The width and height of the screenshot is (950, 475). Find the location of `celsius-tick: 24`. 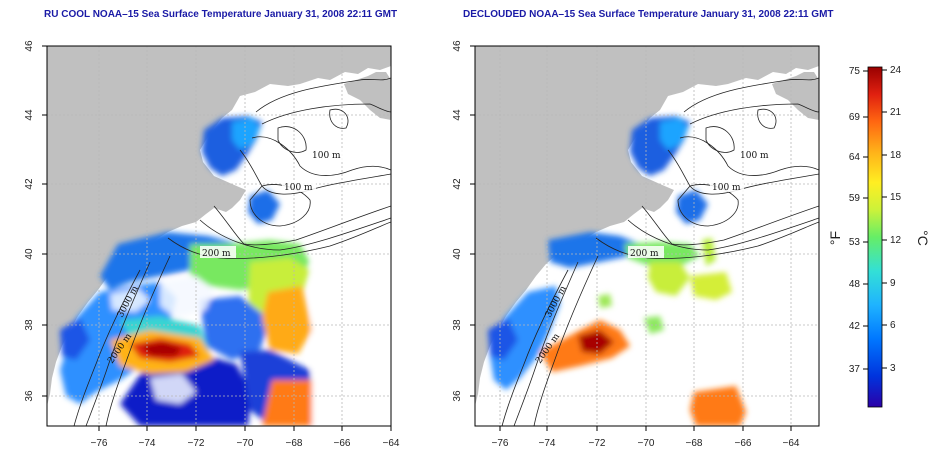

celsius-tick: 24 is located at coordinates (896, 70).